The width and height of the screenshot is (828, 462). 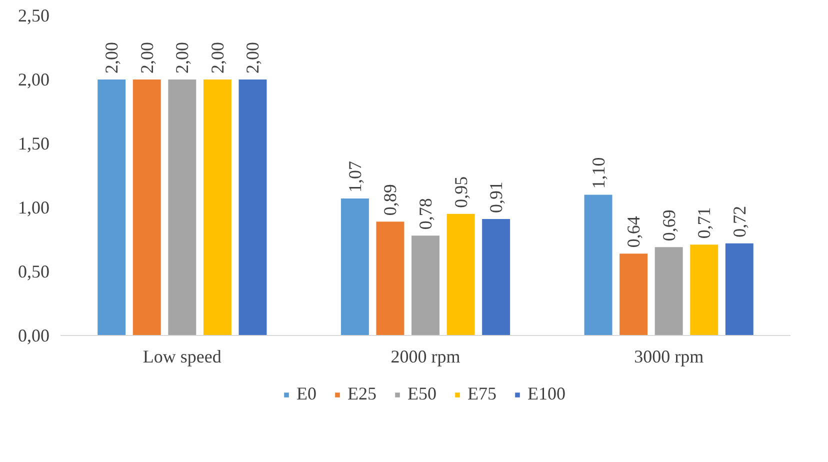 I want to click on legend-label: E25, so click(x=362, y=394).